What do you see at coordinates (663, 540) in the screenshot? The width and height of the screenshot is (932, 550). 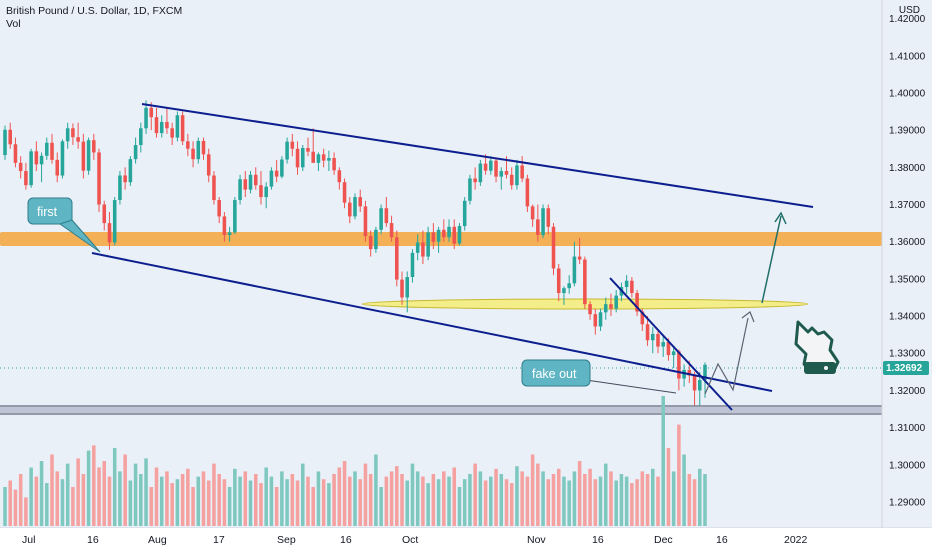 I see `time-label-dec: Dec` at bounding box center [663, 540].